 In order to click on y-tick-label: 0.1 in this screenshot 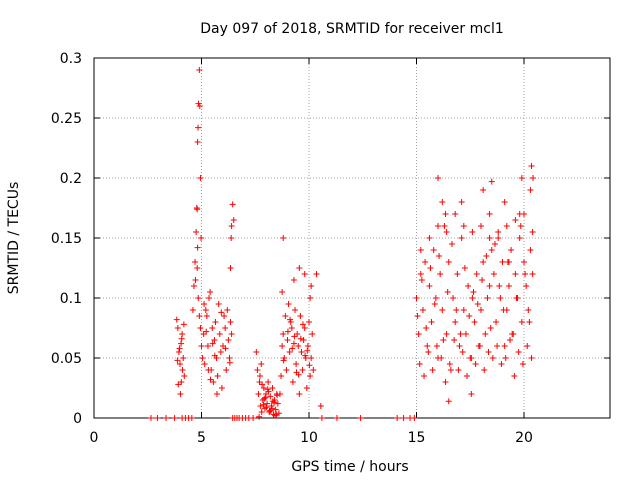, I will do `click(71, 299)`.